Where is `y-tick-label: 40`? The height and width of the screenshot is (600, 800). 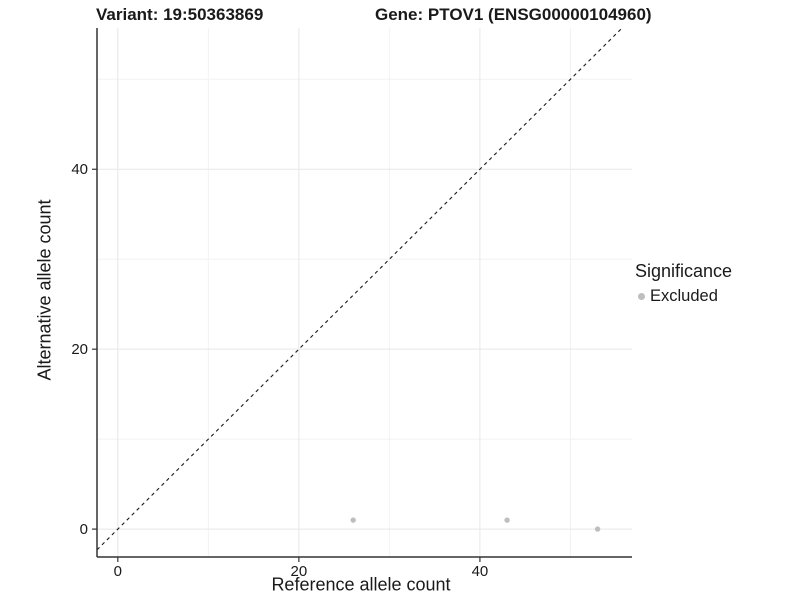 y-tick-label: 40 is located at coordinates (79, 169).